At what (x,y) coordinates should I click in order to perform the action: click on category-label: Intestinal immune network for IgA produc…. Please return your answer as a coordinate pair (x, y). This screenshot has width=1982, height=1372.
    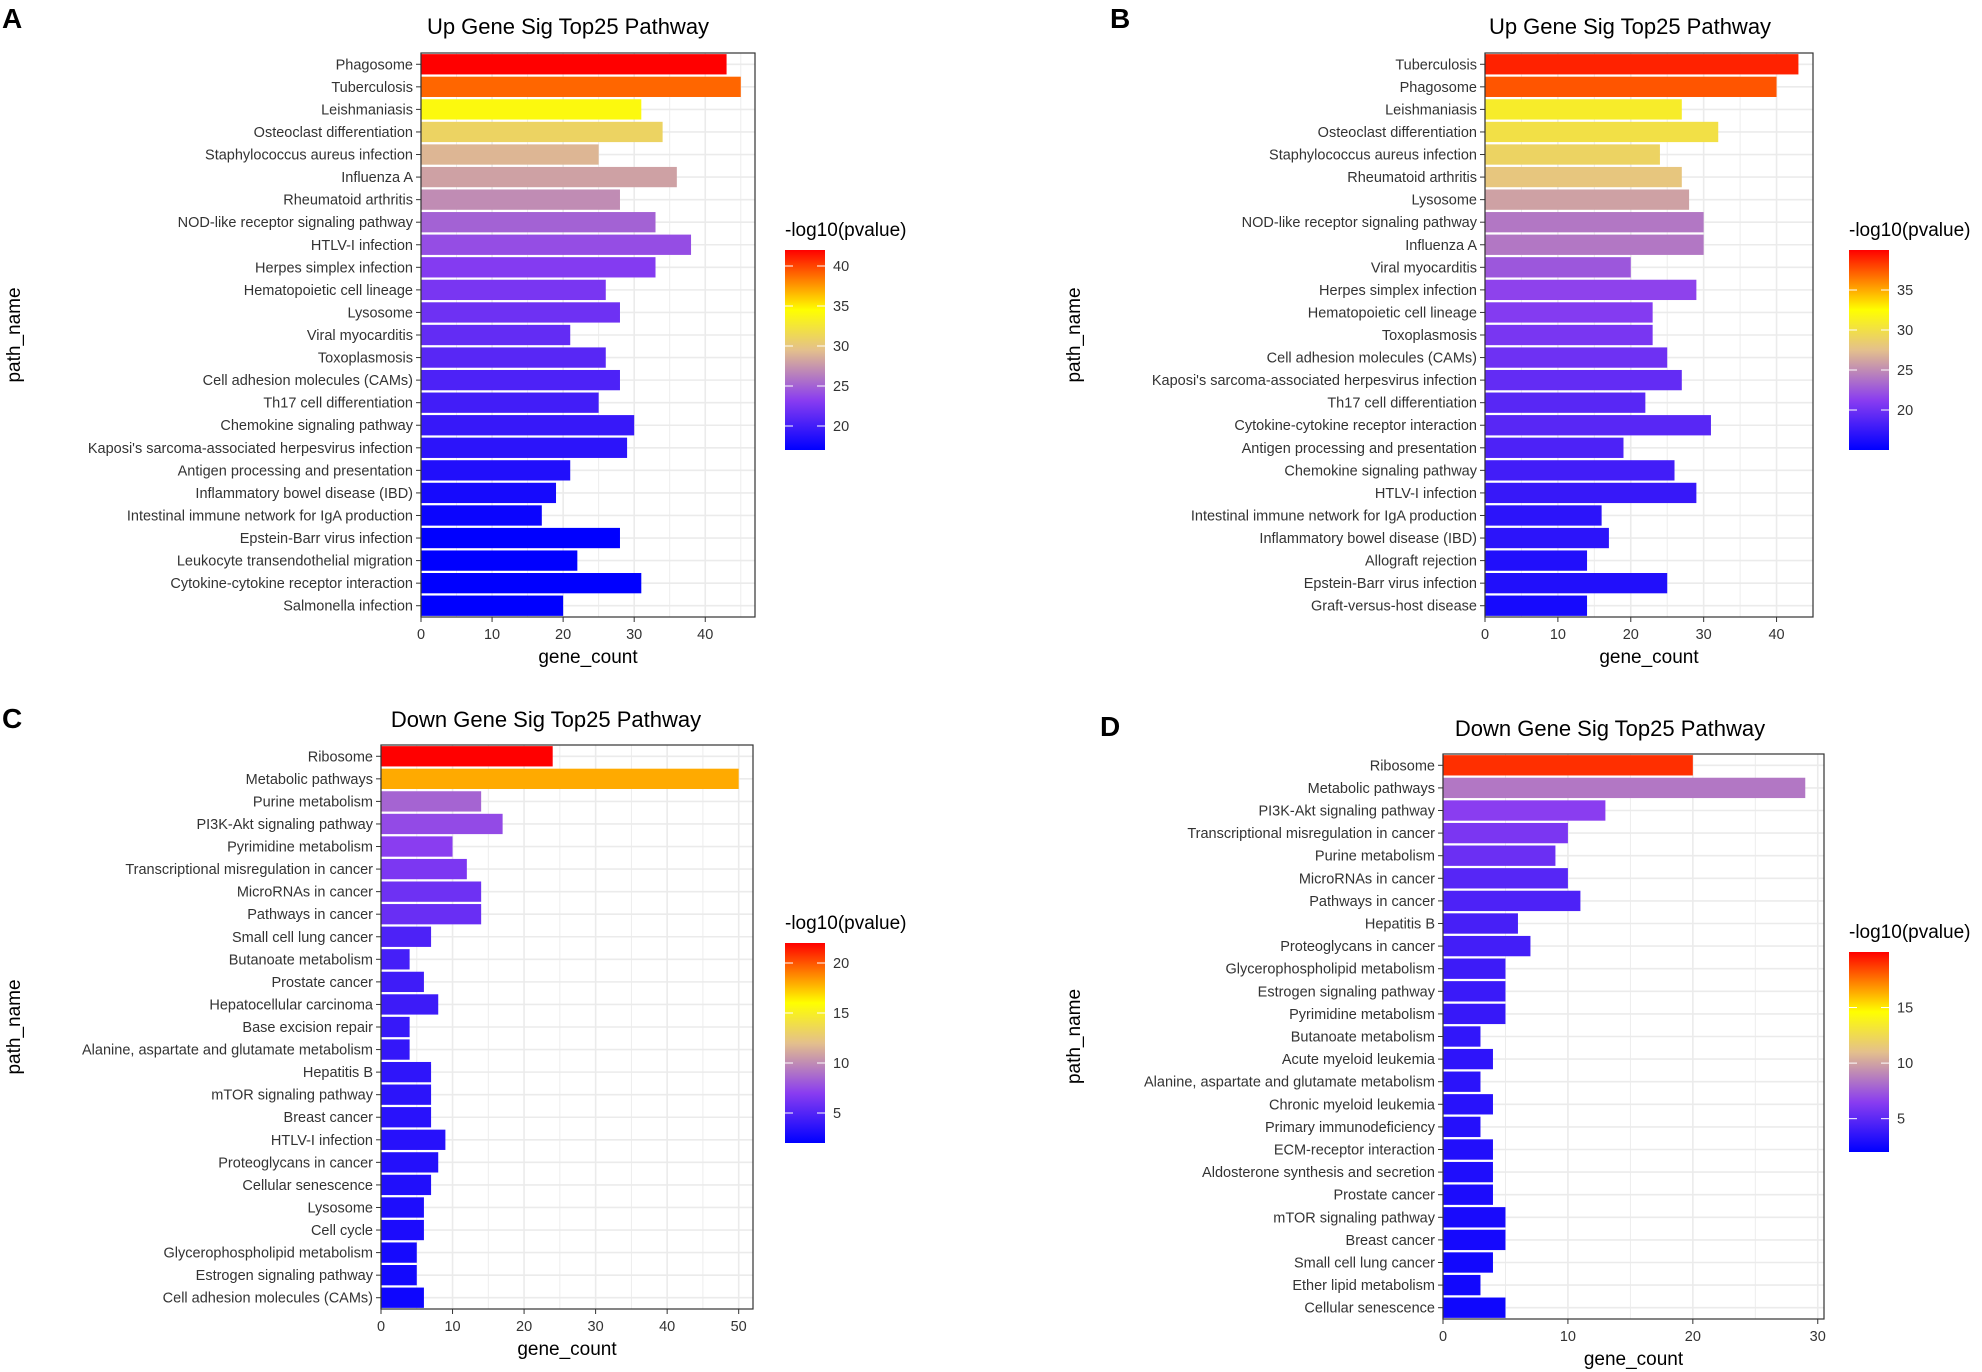
    Looking at the image, I should click on (270, 516).